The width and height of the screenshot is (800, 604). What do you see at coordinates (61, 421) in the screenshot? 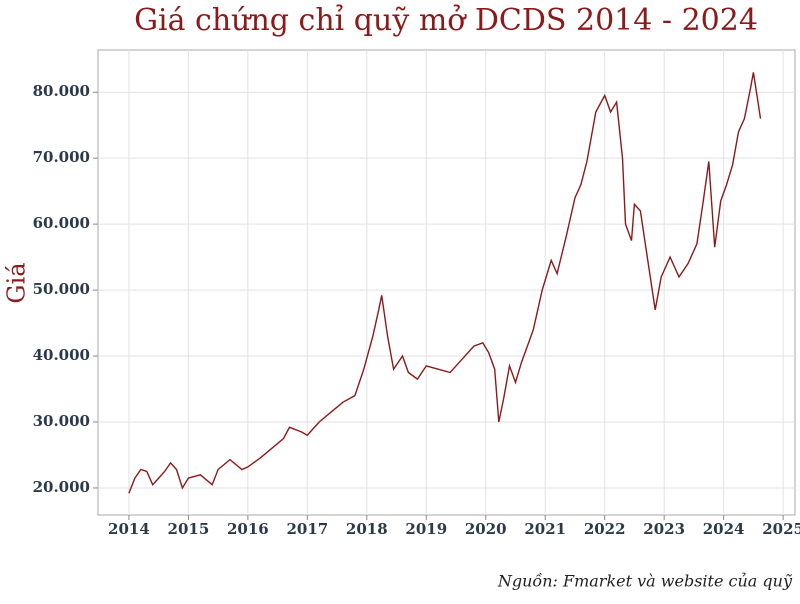
I see `y-tick-label: 30.000` at bounding box center [61, 421].